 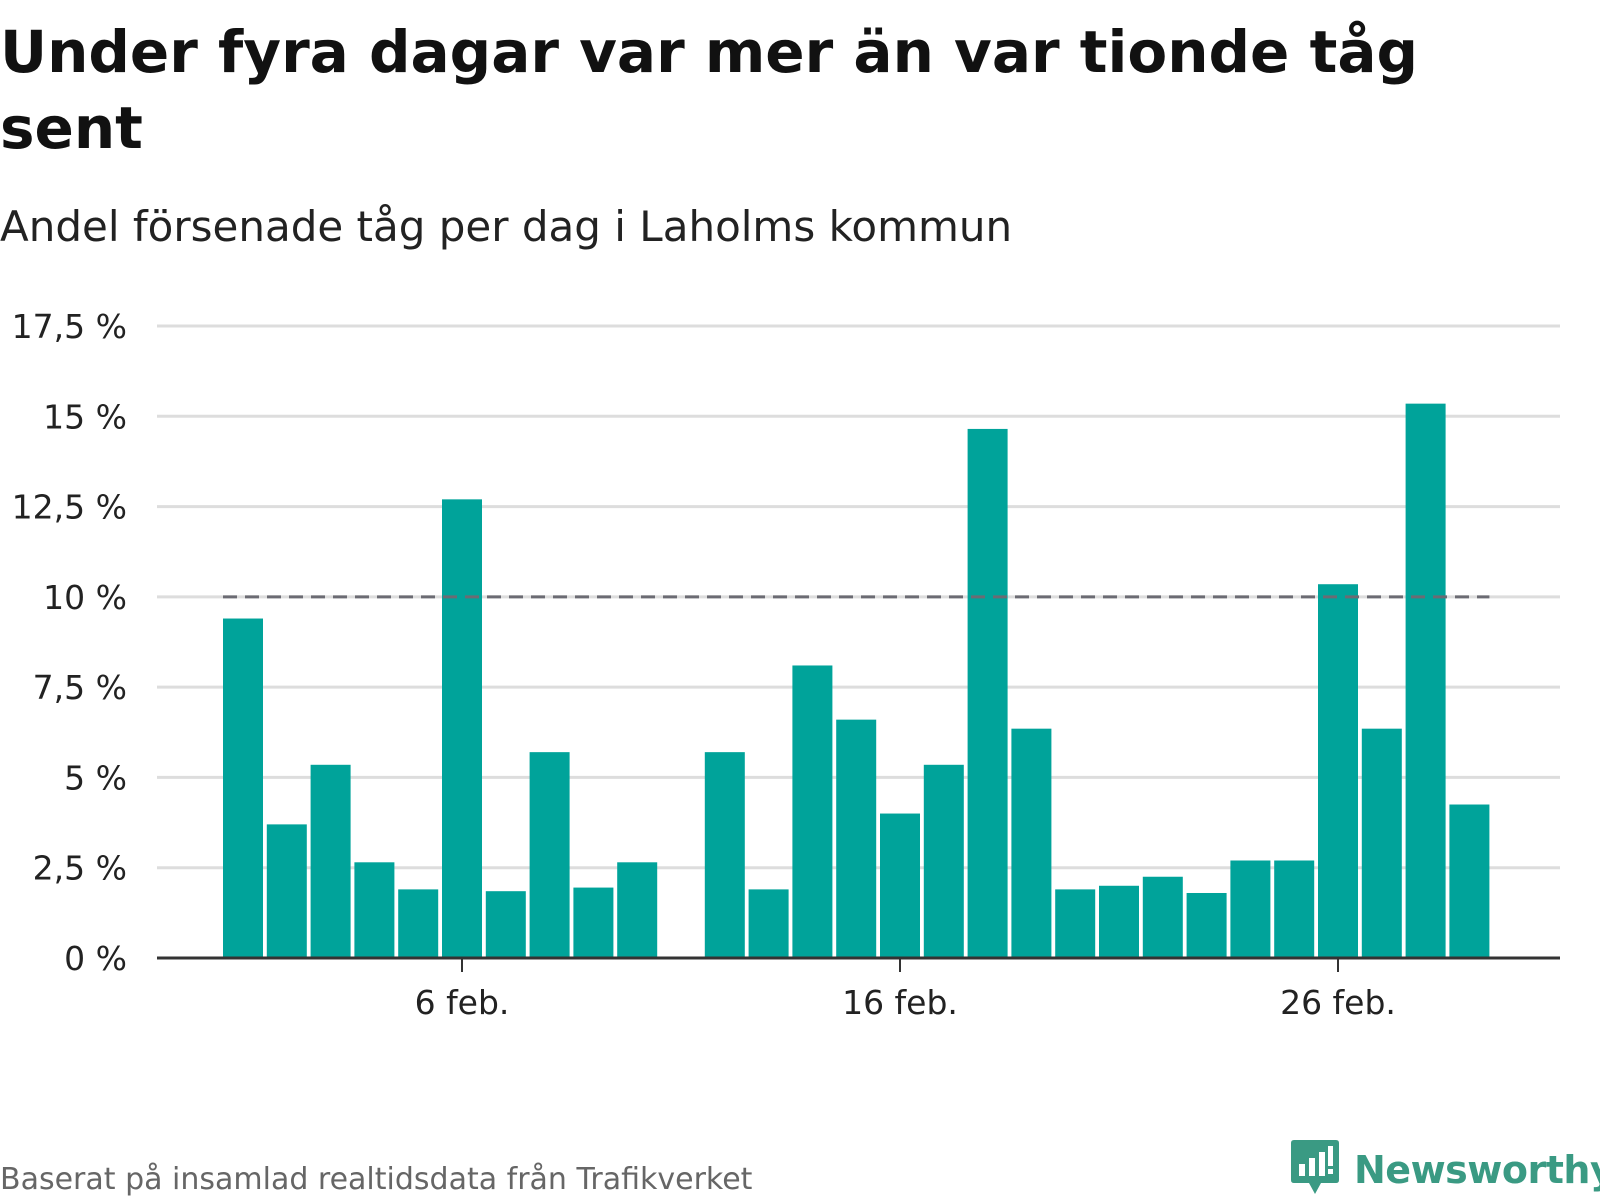 I want to click on y-tick-label: 2,5 %, so click(x=80, y=868).